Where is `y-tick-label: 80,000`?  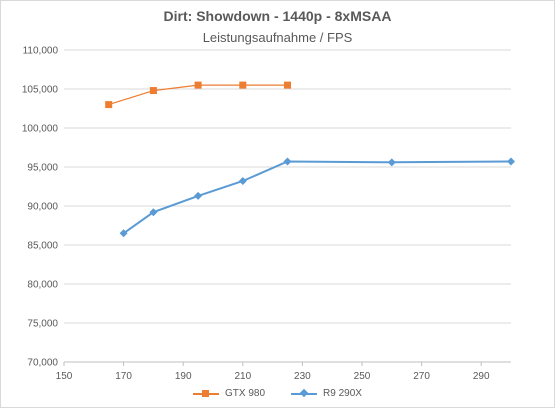 y-tick-label: 80,000 is located at coordinates (42, 285).